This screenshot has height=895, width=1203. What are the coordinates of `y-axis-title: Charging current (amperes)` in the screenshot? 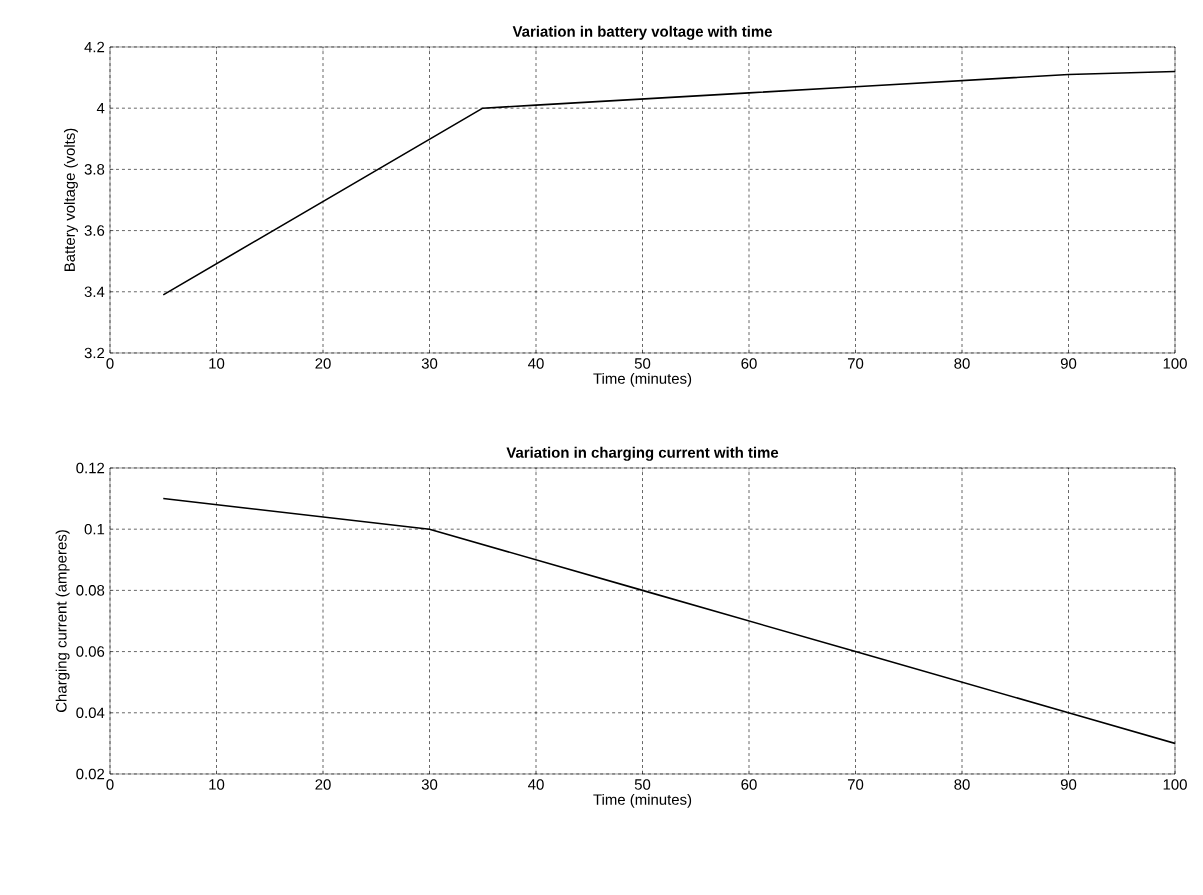 It's located at (62, 621).